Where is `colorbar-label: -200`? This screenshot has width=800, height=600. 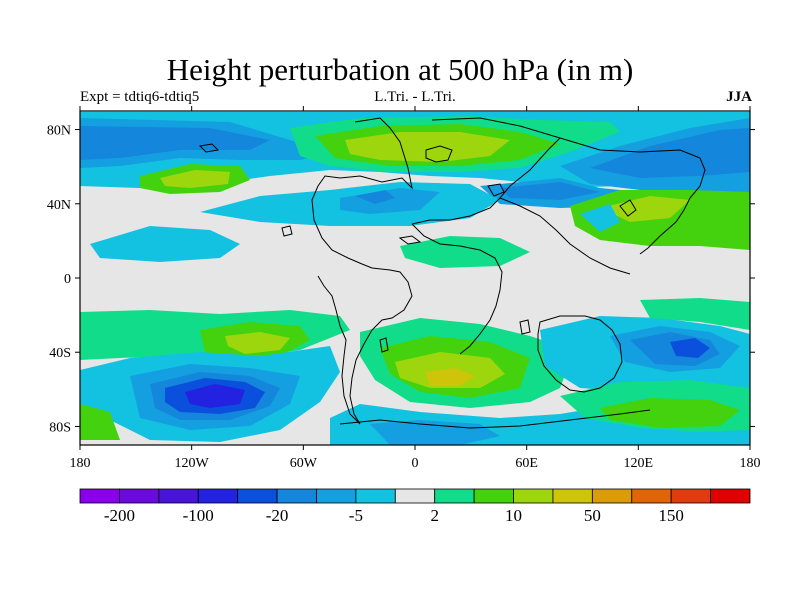
colorbar-label: -200 is located at coordinates (119, 515).